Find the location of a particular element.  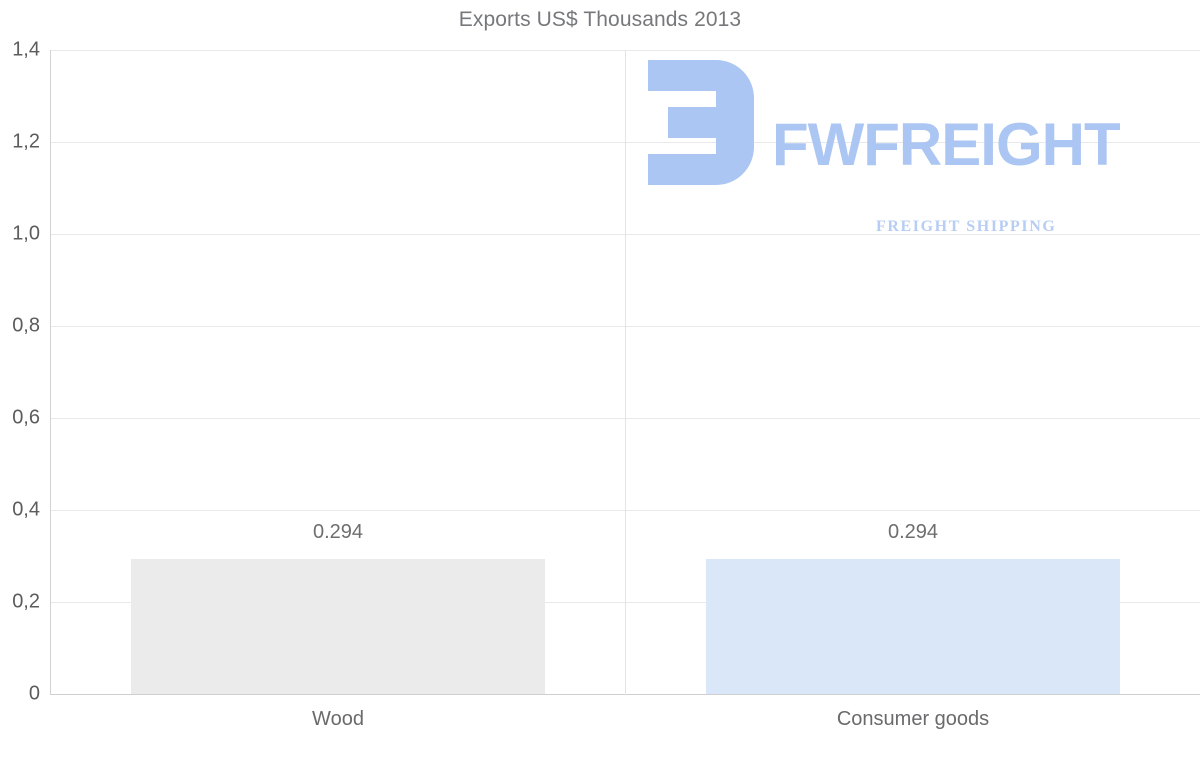

bar-consumer-goods is located at coordinates (913, 626).